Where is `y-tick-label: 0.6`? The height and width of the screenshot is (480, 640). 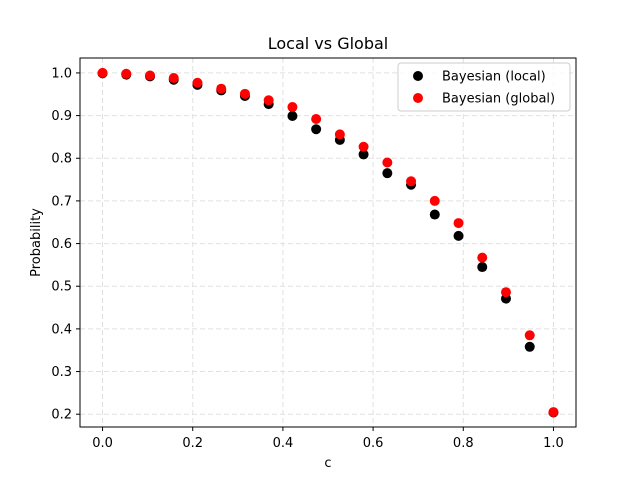 y-tick-label: 0.6 is located at coordinates (61, 244).